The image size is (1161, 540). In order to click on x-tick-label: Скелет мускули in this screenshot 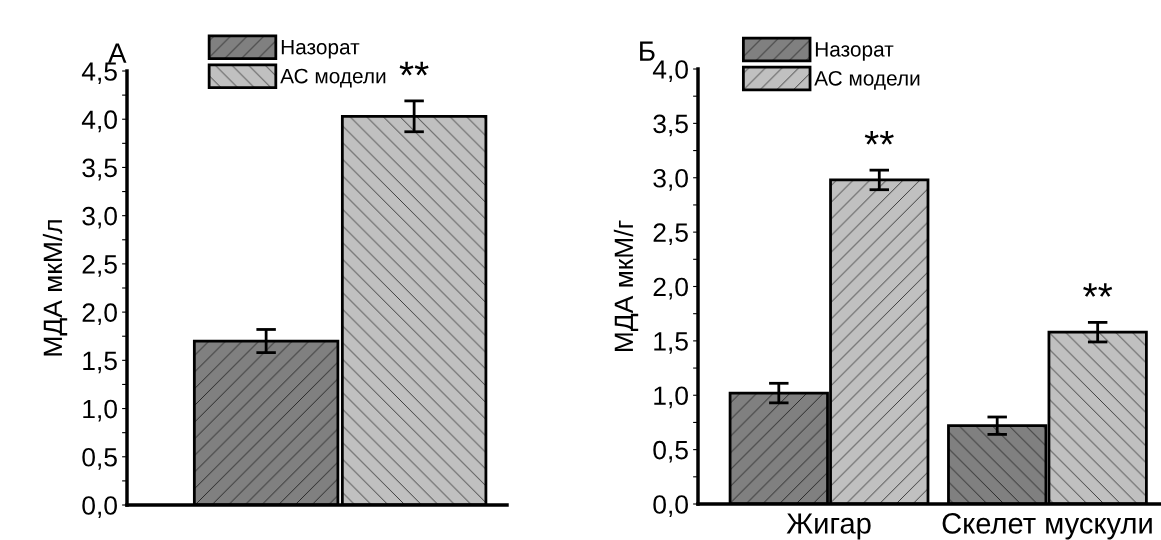, I will do `click(1047, 526)`.